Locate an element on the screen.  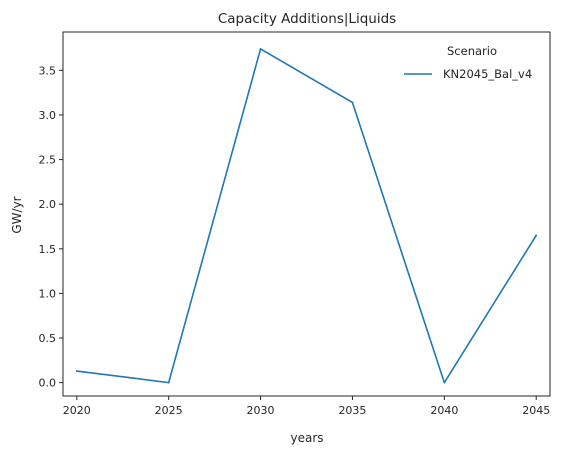
x-tick-label: 2025 is located at coordinates (169, 410).